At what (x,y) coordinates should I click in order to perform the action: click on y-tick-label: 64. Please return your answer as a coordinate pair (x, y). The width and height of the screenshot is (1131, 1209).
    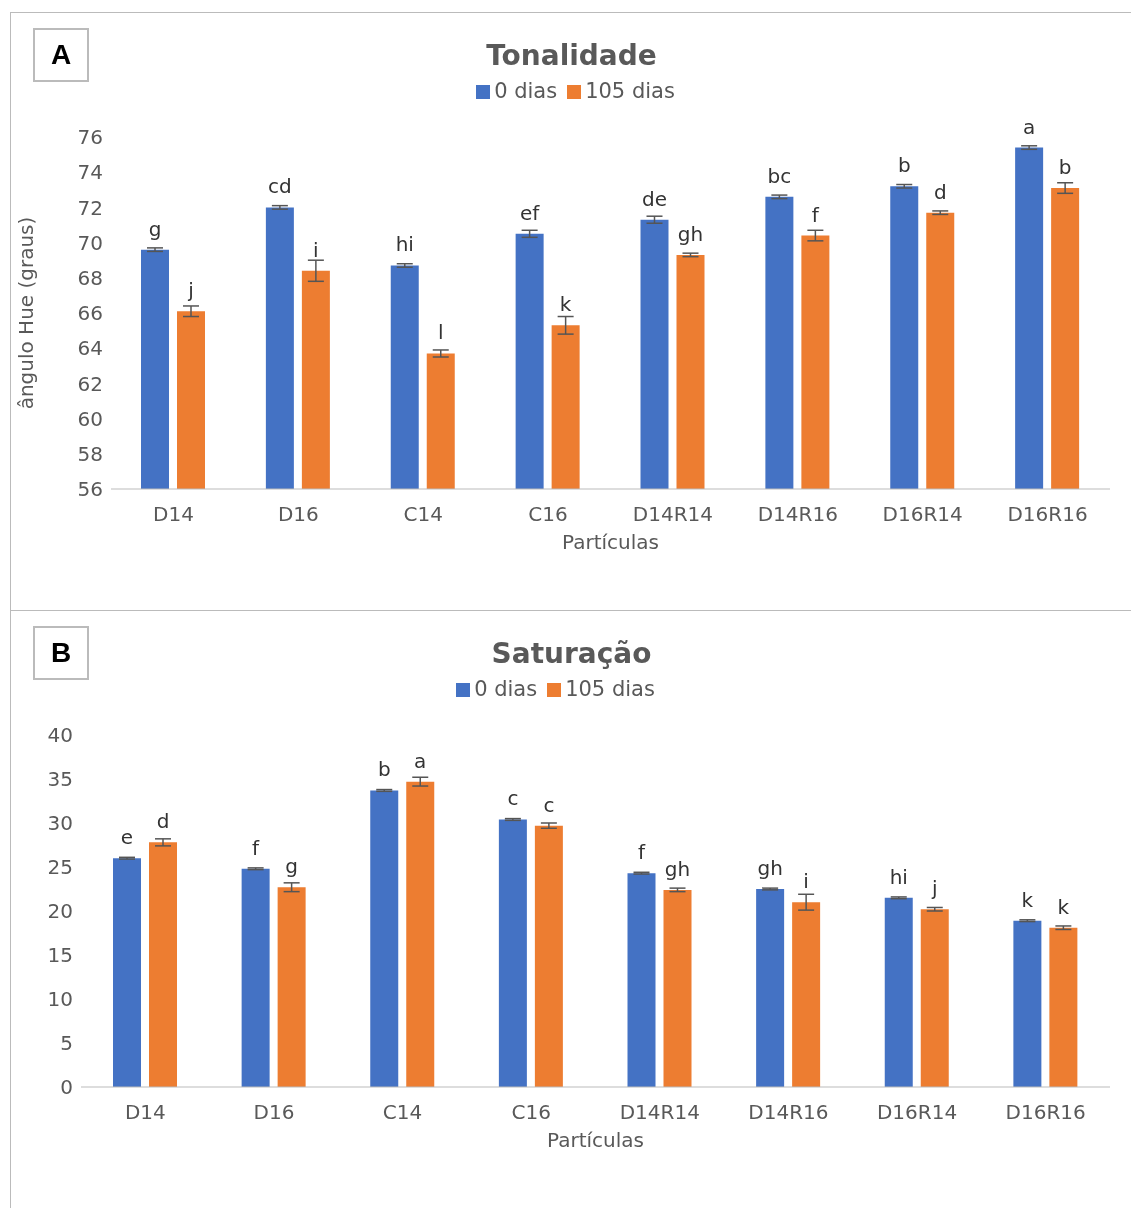
    Looking at the image, I should click on (90, 348).